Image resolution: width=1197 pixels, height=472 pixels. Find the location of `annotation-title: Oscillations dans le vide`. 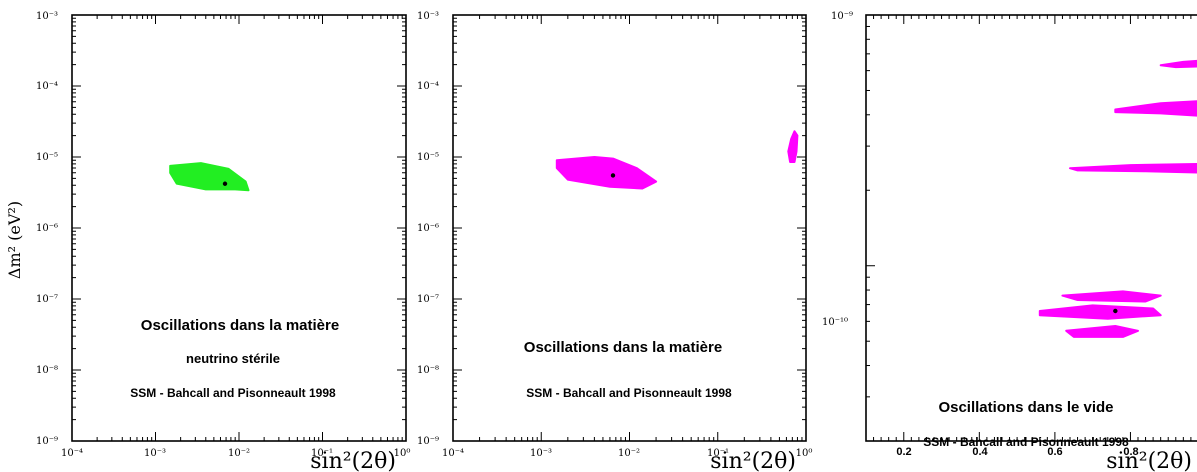

annotation-title: Oscillations dans le vide is located at coordinates (1025, 407).